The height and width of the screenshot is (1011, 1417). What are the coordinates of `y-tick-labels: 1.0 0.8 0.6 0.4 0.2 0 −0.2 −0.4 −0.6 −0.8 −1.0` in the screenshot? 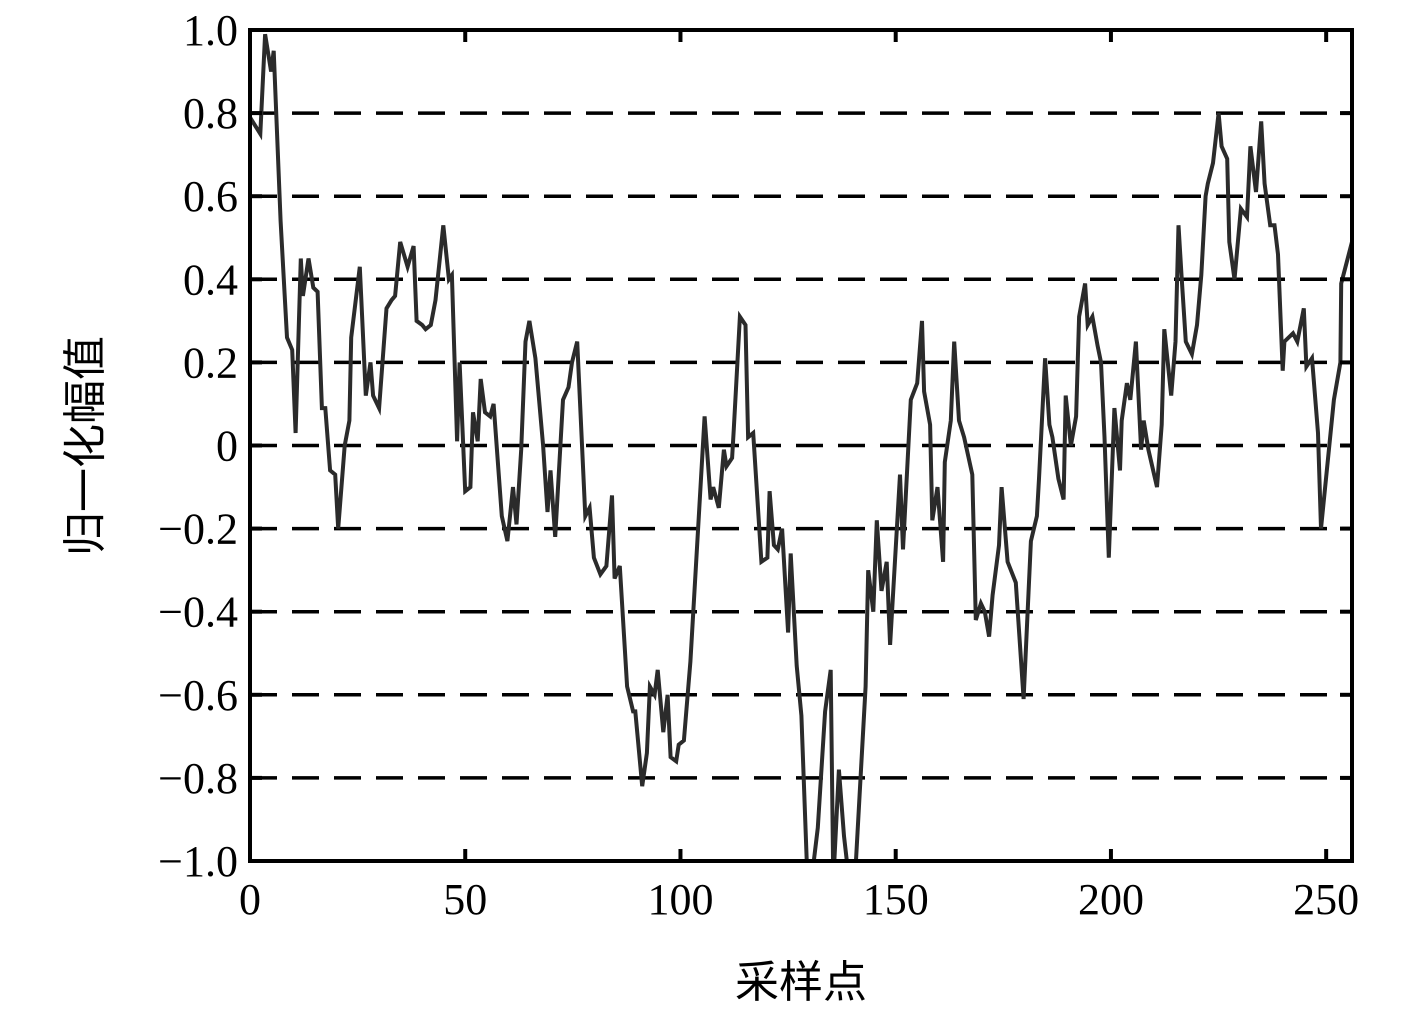 It's located at (198, 446).